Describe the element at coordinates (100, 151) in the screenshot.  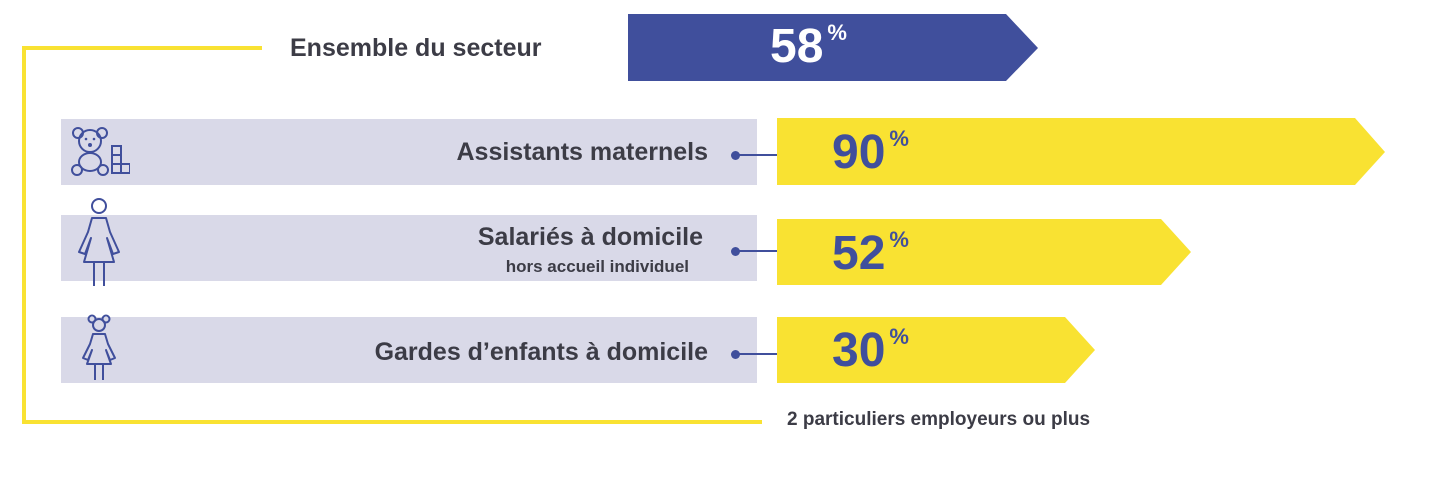
I see `teddy-bear-icon` at that location.